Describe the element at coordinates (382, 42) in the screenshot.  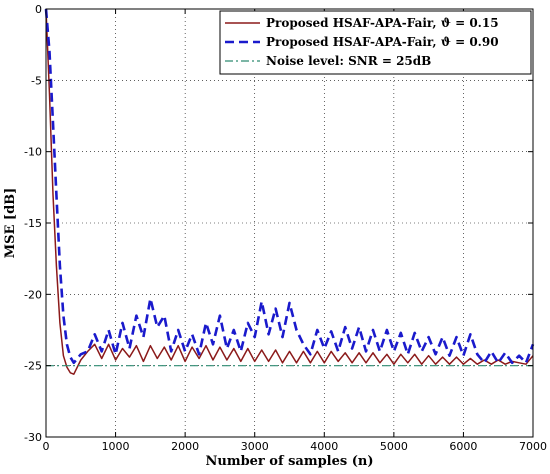
I see `legend-label-2: Proposed HSAF-APA-Fair, ϑ = 0.90` at that location.